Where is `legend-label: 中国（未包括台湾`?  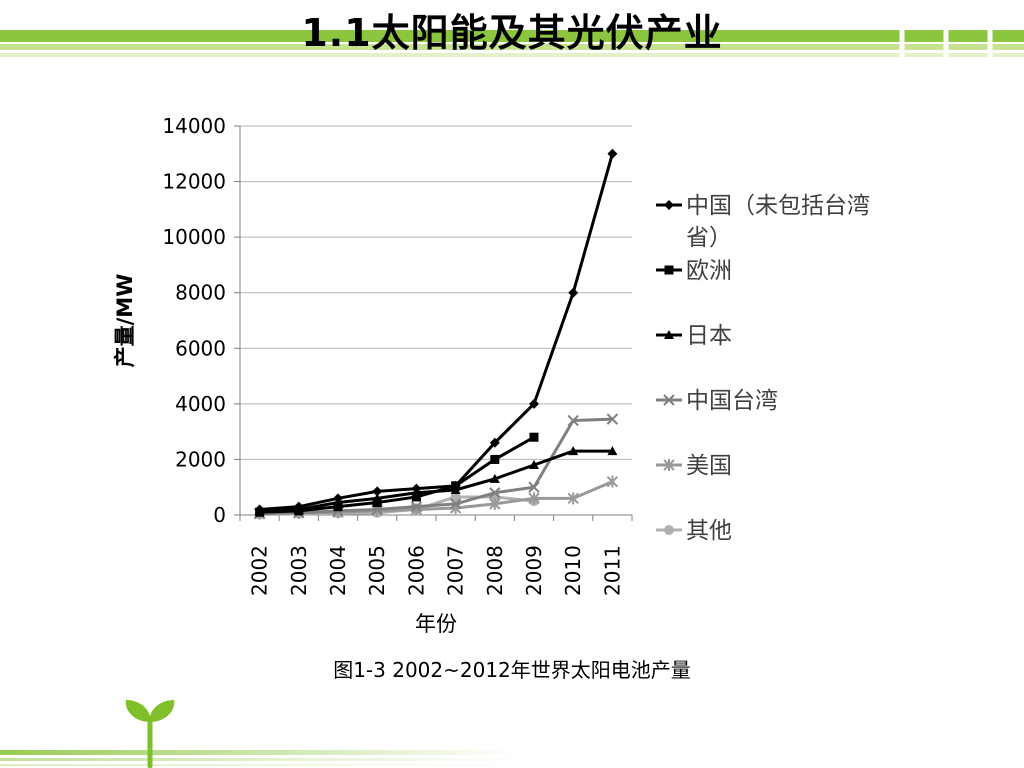 legend-label: 中国（未包括台湾 is located at coordinates (778, 206).